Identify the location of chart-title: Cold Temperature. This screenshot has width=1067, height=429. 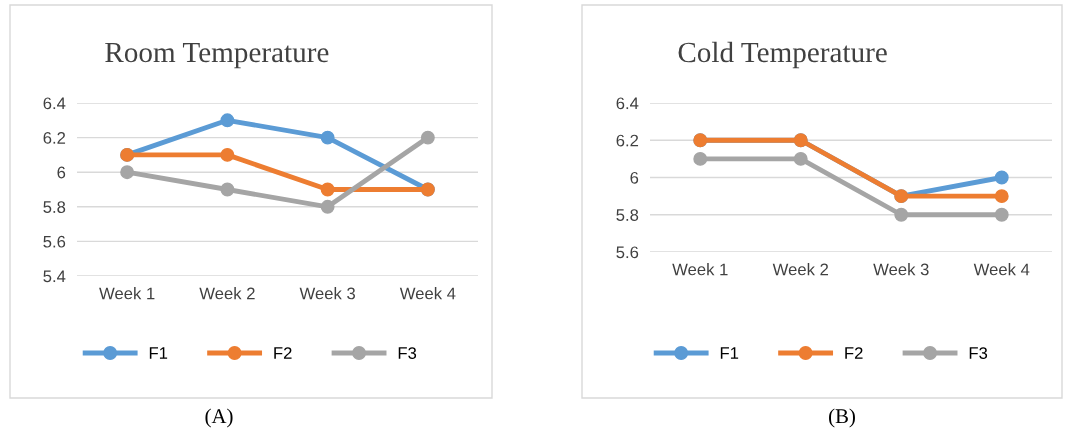
(782, 55).